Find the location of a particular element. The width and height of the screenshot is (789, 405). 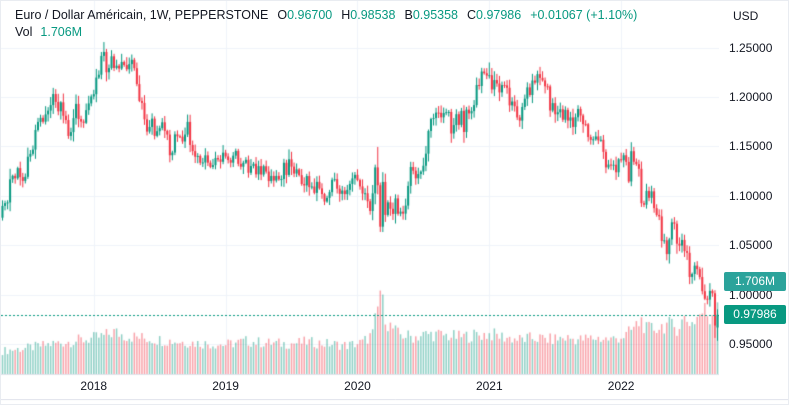

ohlc-high: H0.98538 is located at coordinates (368, 15).